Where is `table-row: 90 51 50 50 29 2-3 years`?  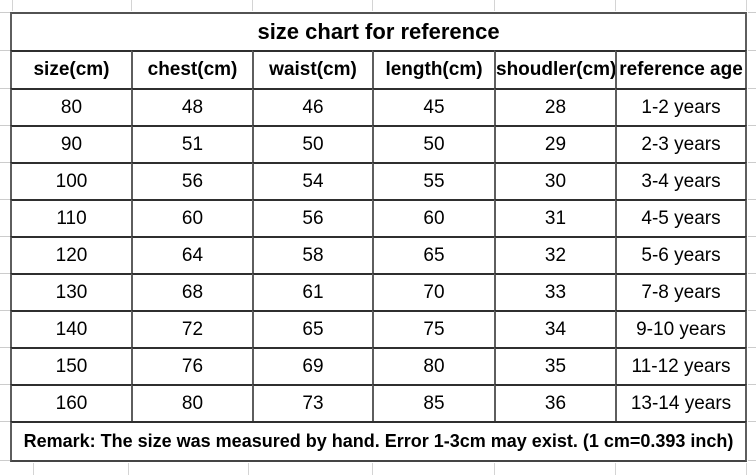 table-row: 90 51 50 50 29 2-3 years is located at coordinates (379, 143).